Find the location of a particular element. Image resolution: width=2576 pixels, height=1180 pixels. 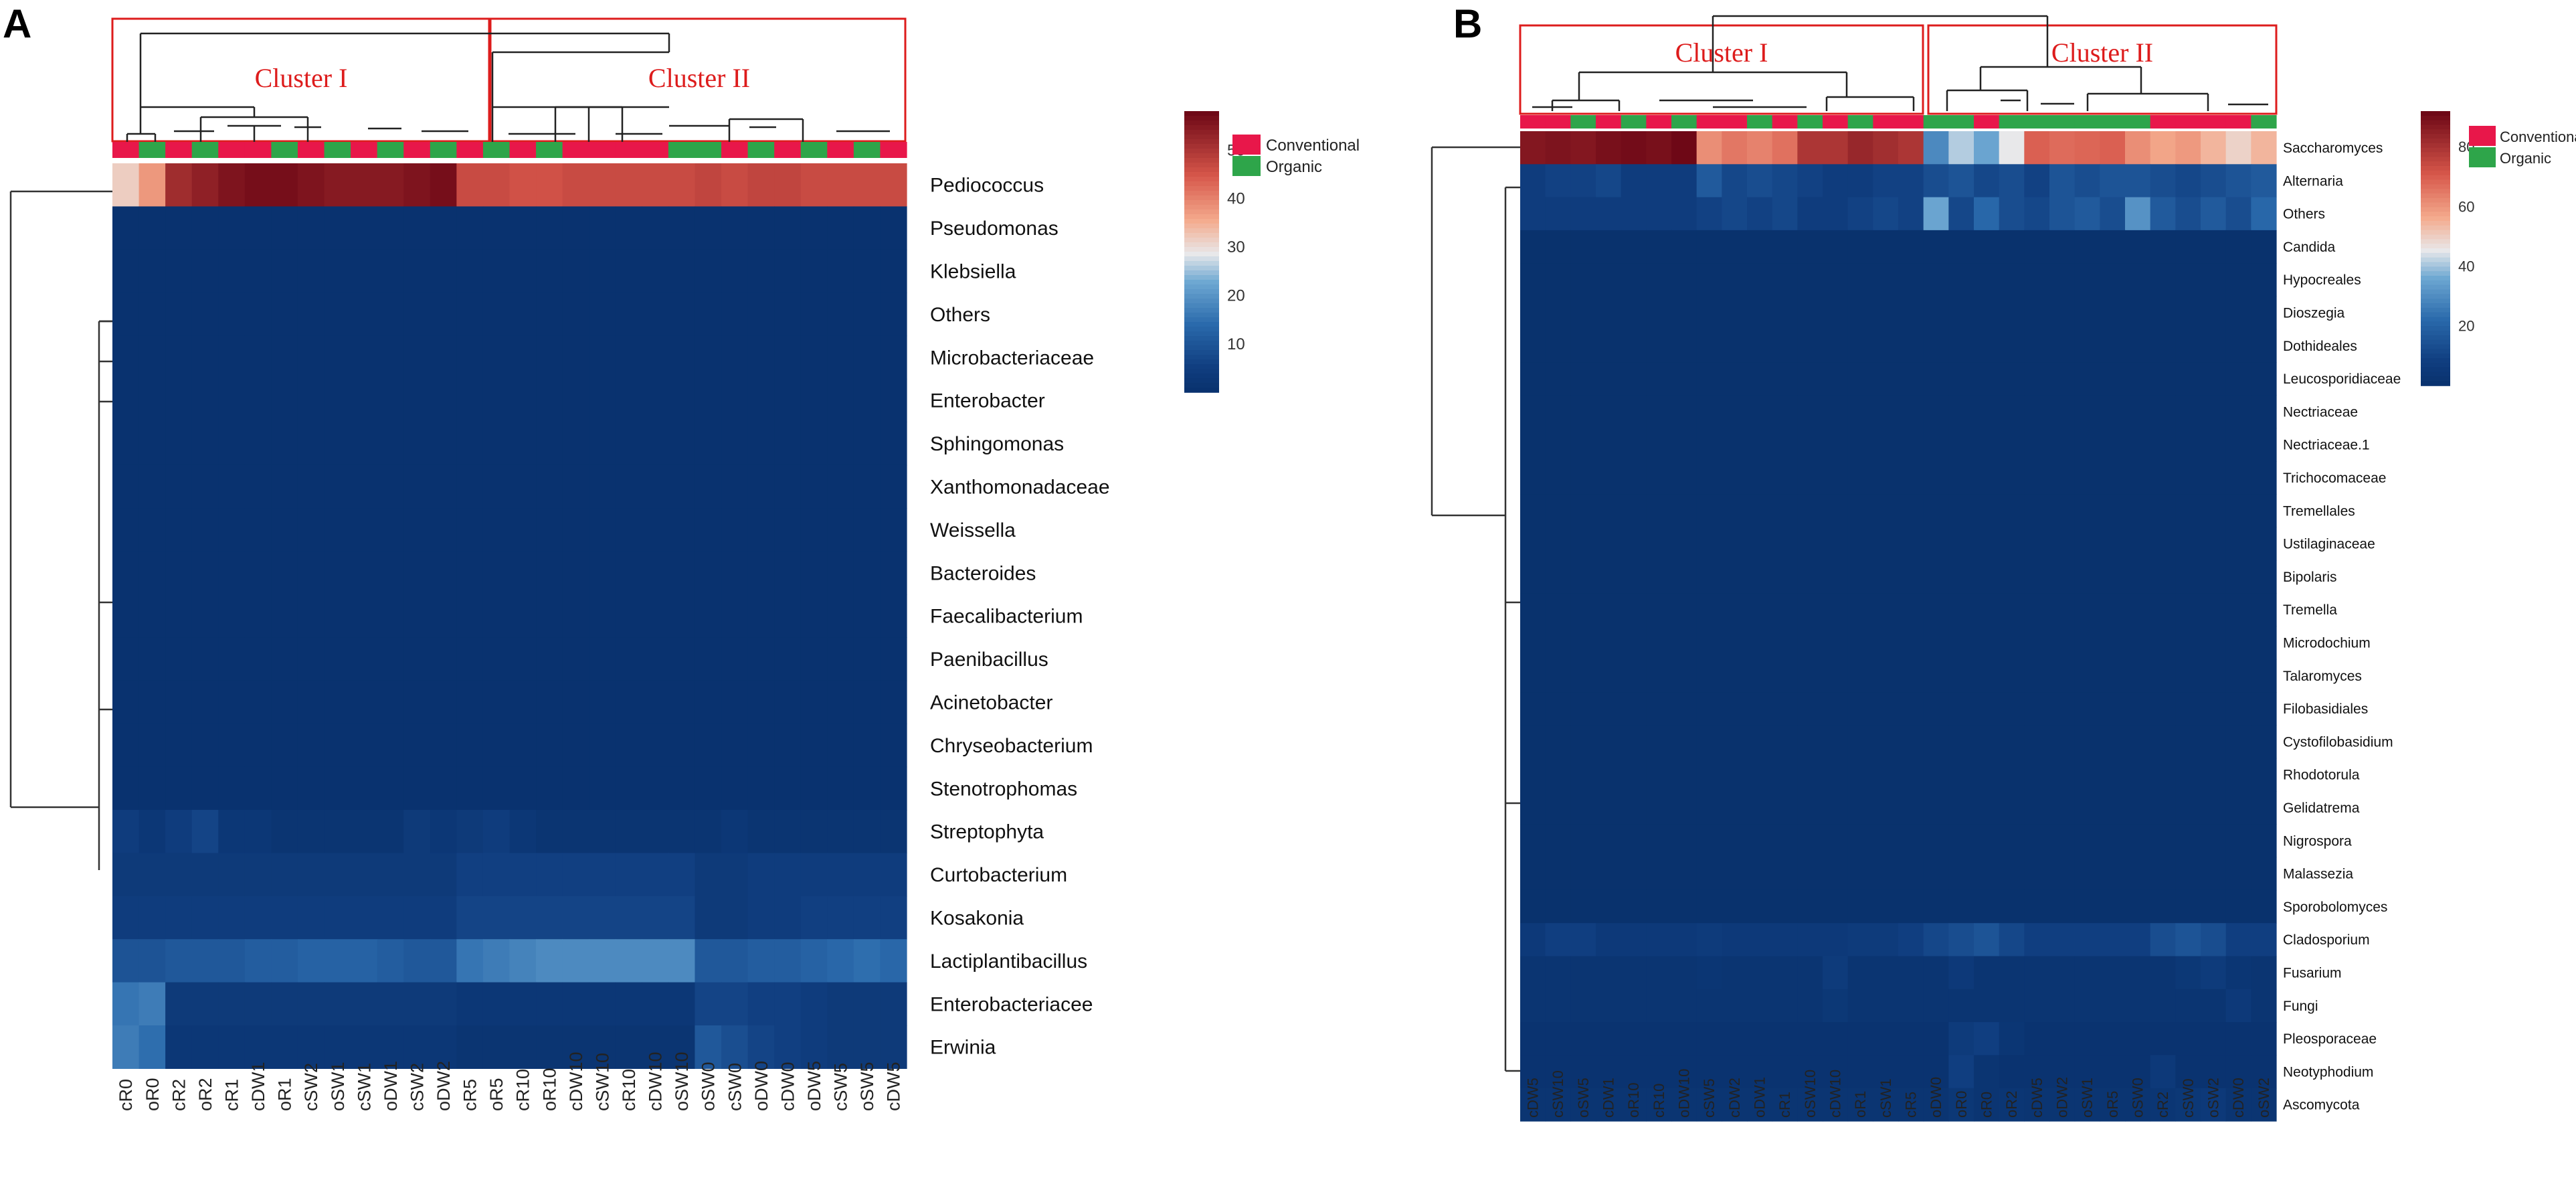

cluster-2-box-a is located at coordinates (698, 80).